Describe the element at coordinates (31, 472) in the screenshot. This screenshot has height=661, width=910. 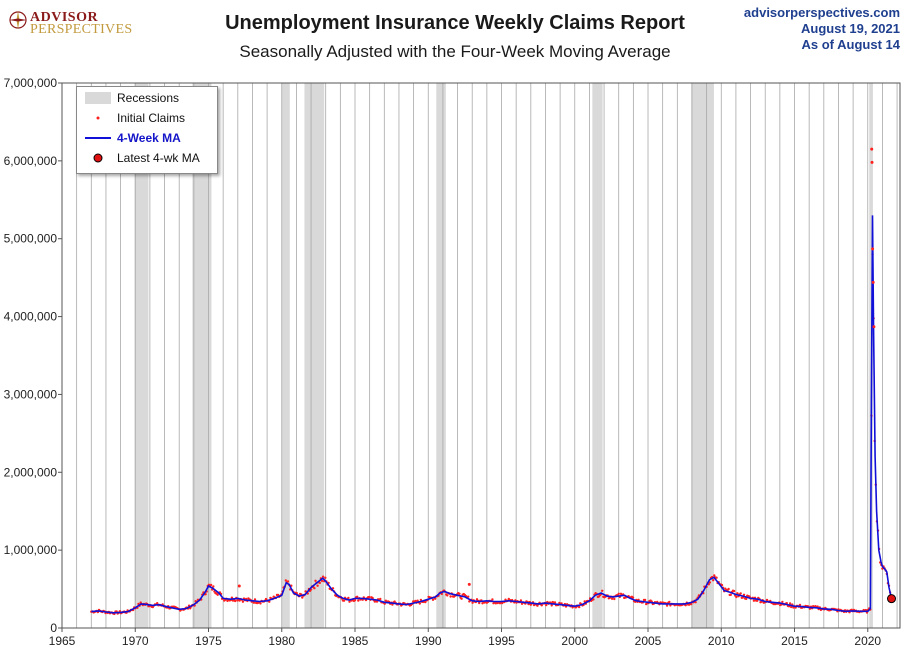
I see `y-tick-label: 2,000,000` at that location.